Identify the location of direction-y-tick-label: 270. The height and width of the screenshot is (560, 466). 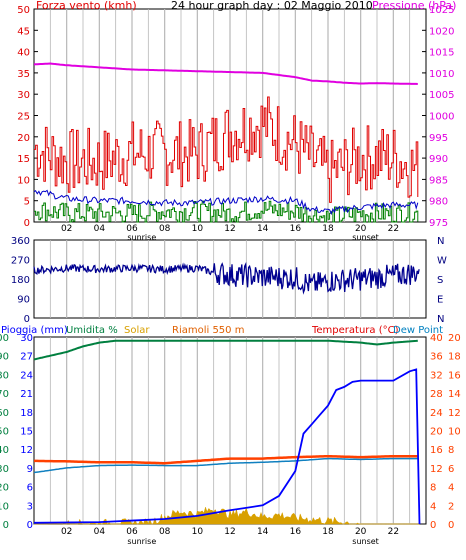
(20, 261).